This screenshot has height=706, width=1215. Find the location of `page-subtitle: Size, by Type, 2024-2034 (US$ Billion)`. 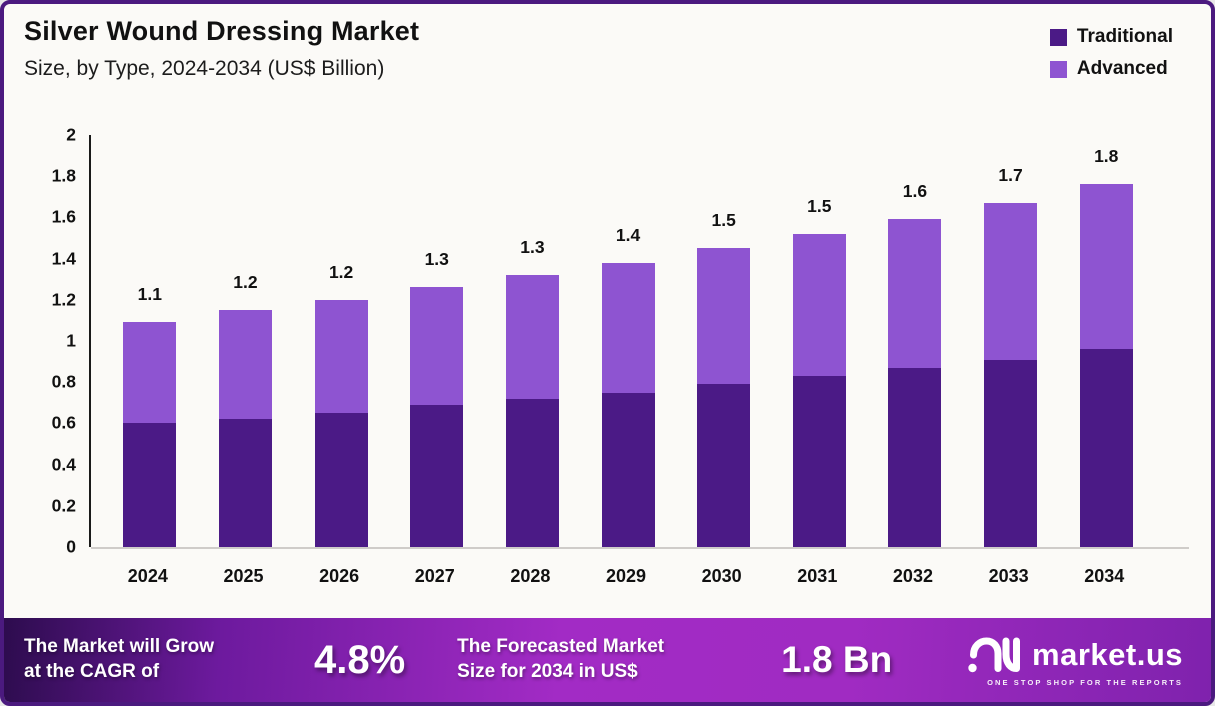

page-subtitle: Size, by Type, 2024-2034 (US$ Billion) is located at coordinates (204, 68).